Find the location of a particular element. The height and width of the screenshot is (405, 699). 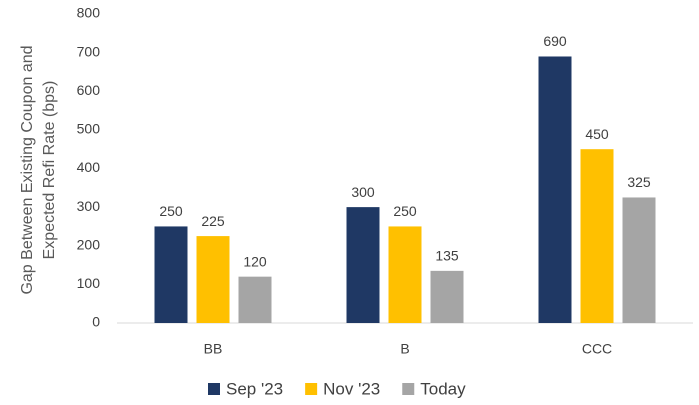

y-tick-label: 200 is located at coordinates (89, 244).